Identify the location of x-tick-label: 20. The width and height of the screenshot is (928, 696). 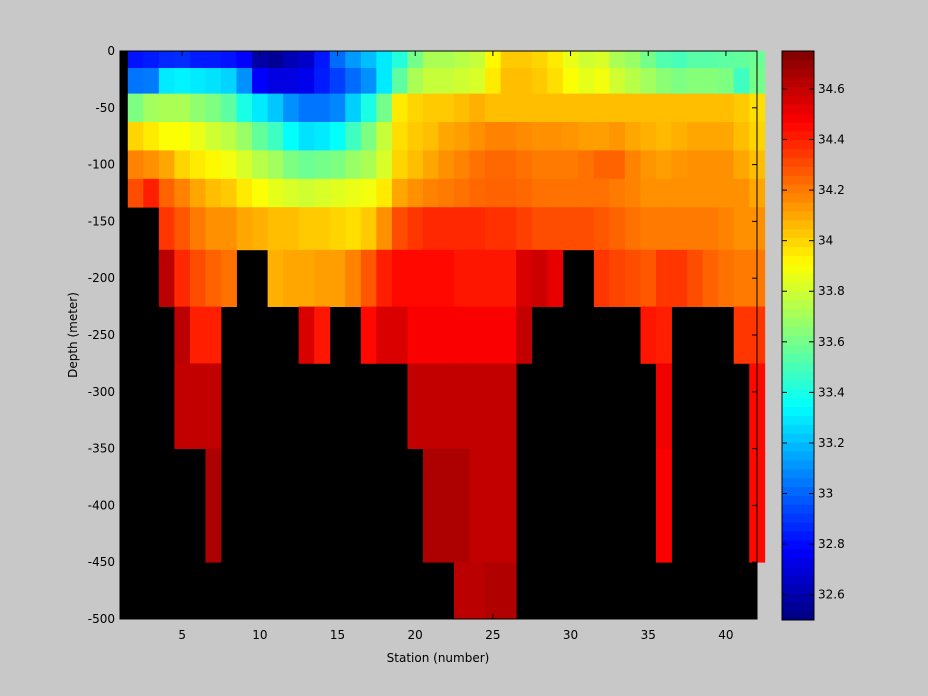
(415, 635).